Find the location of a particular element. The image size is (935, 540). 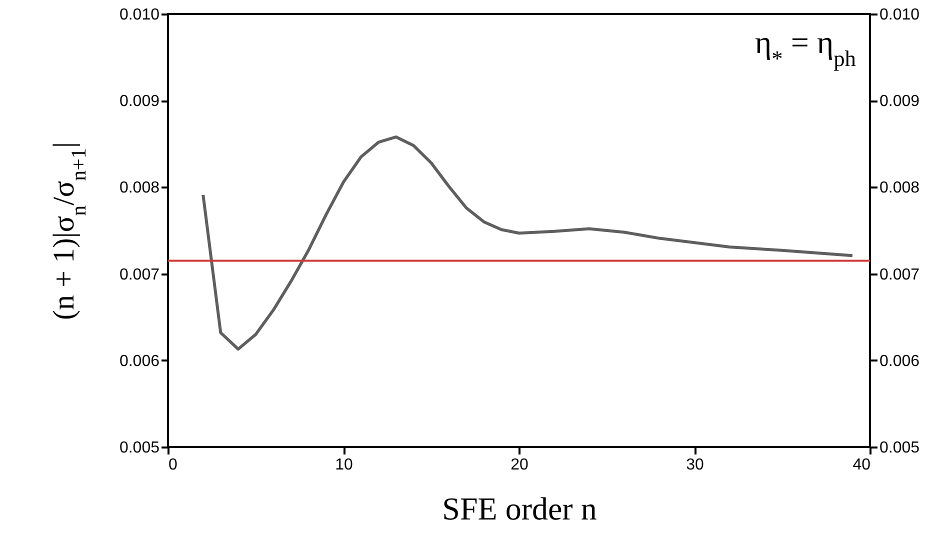

y-tick-label: 0.010 is located at coordinates (139, 15).